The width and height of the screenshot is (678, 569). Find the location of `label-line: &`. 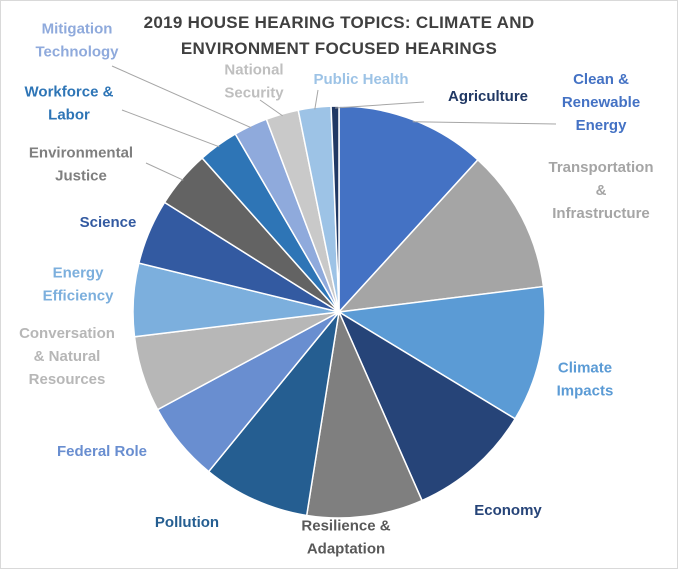

label-line: & is located at coordinates (601, 190).